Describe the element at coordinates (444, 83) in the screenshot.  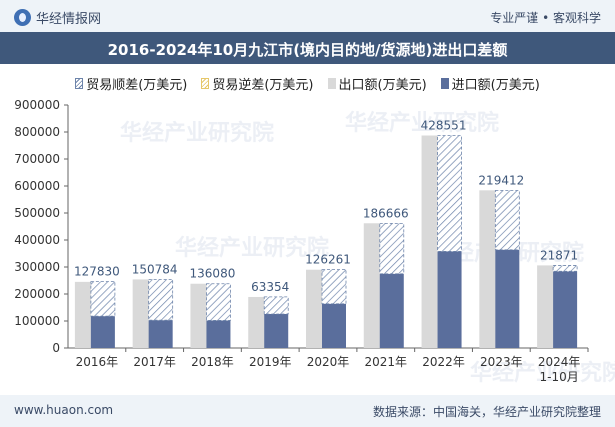
I see `legend-swatch-import` at that location.